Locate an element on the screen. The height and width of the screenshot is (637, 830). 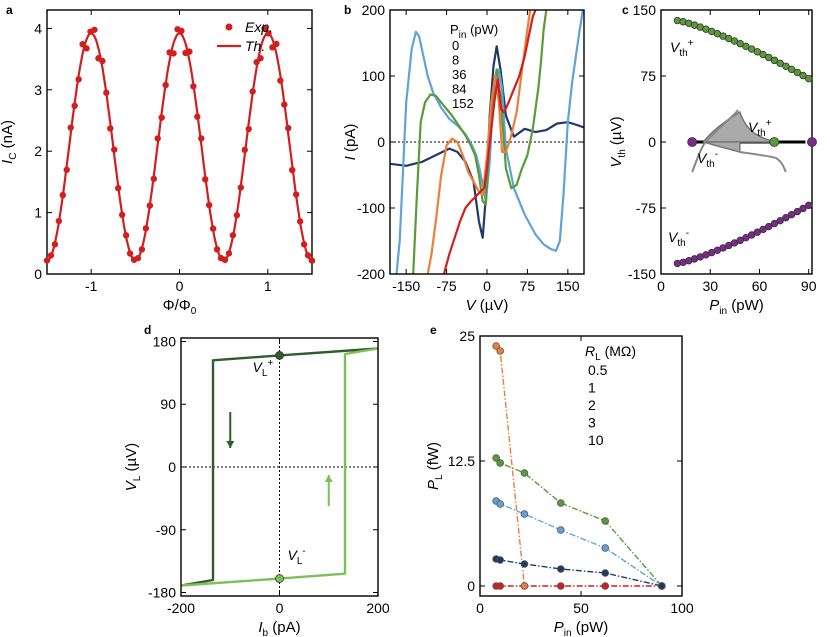
x-axis-label: V (µV) is located at coordinates (487, 305).